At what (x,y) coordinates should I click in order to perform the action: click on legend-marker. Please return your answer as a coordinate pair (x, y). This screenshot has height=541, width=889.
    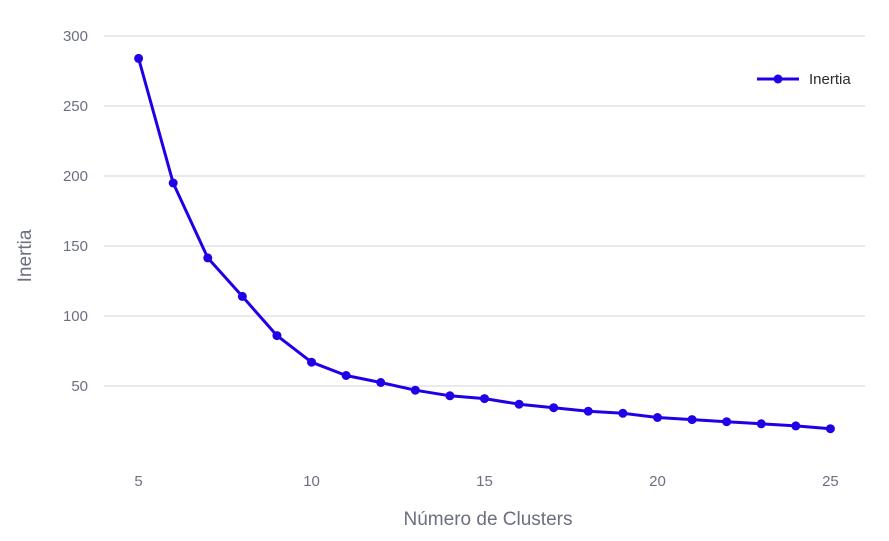
    Looking at the image, I should click on (778, 79).